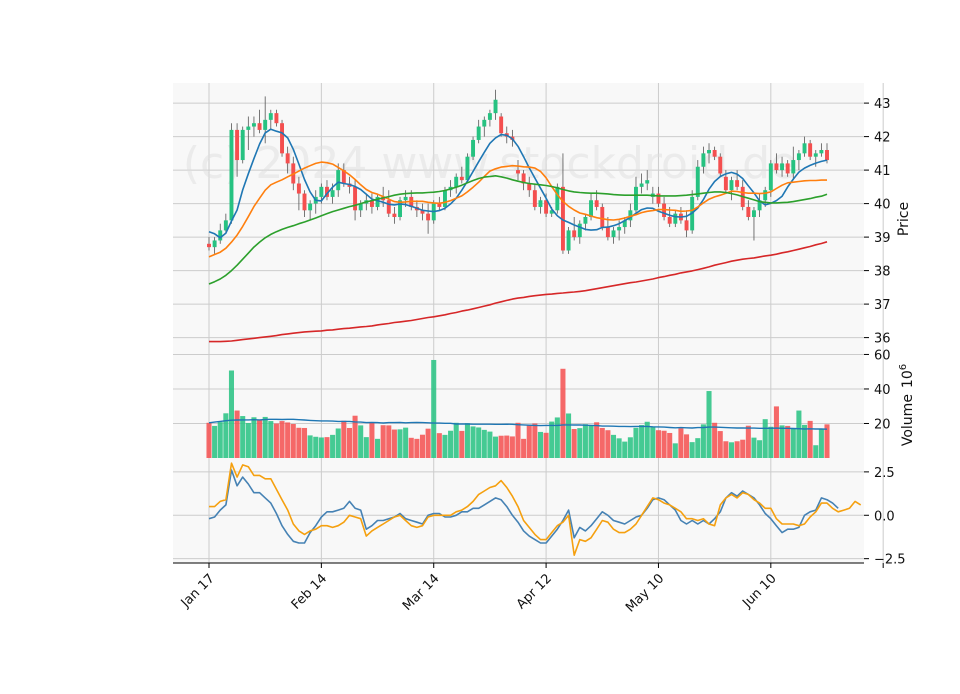 The image size is (960, 694). What do you see at coordinates (904, 219) in the screenshot?
I see `price-axis-label: Price` at bounding box center [904, 219].